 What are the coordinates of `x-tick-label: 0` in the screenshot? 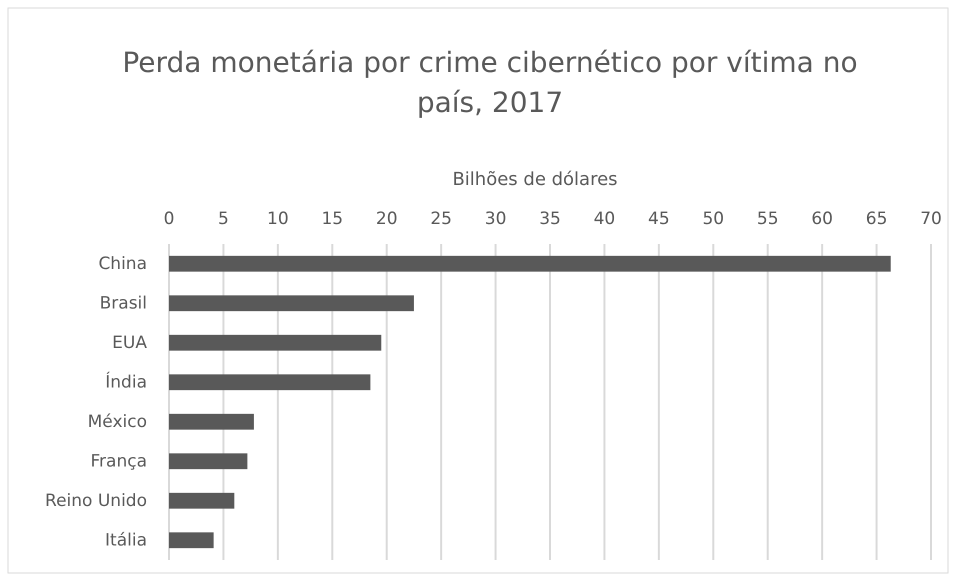 It's located at (169, 219).